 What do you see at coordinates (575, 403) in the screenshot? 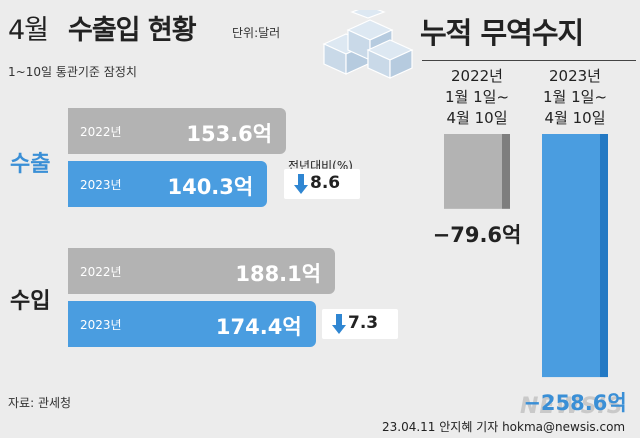
I see `balance-value: −258.6억` at bounding box center [575, 403].